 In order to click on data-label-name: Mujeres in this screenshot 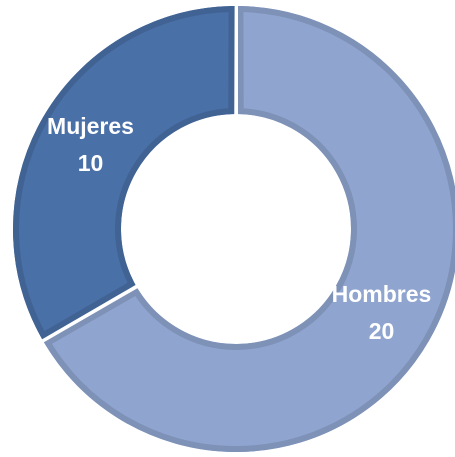, I will do `click(90, 126)`.